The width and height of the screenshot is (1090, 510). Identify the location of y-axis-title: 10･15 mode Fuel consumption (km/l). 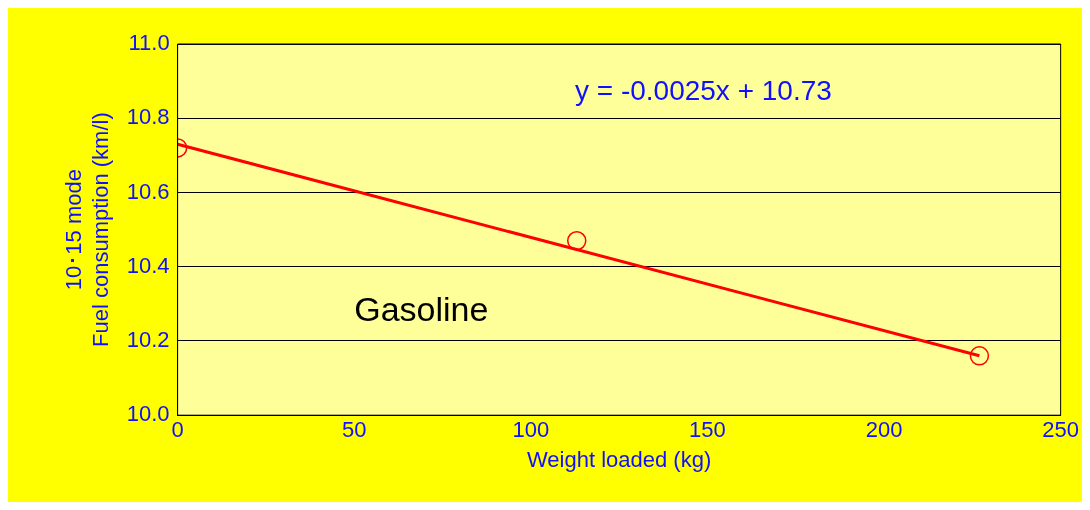
(87, 229).